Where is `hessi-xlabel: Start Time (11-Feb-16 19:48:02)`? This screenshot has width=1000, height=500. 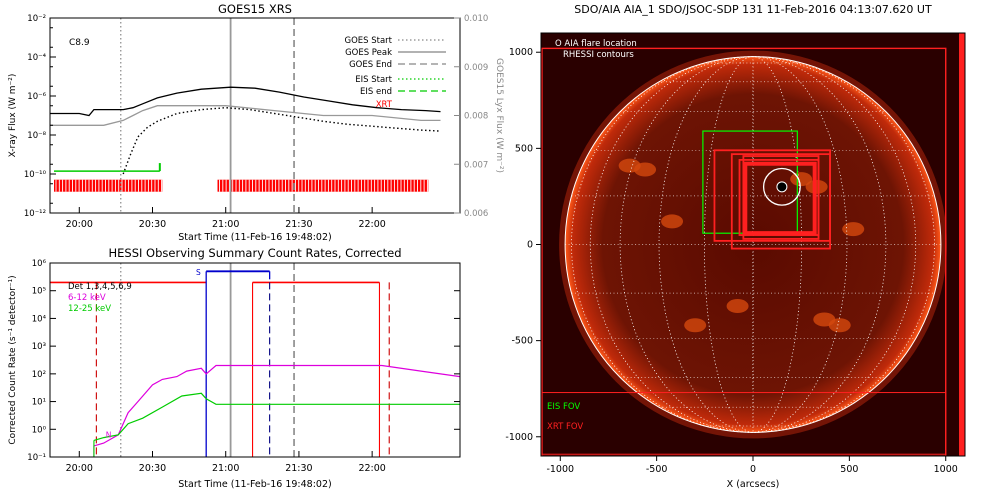 hessi-xlabel: Start Time (11-Feb-16 19:48:02) is located at coordinates (254, 484).